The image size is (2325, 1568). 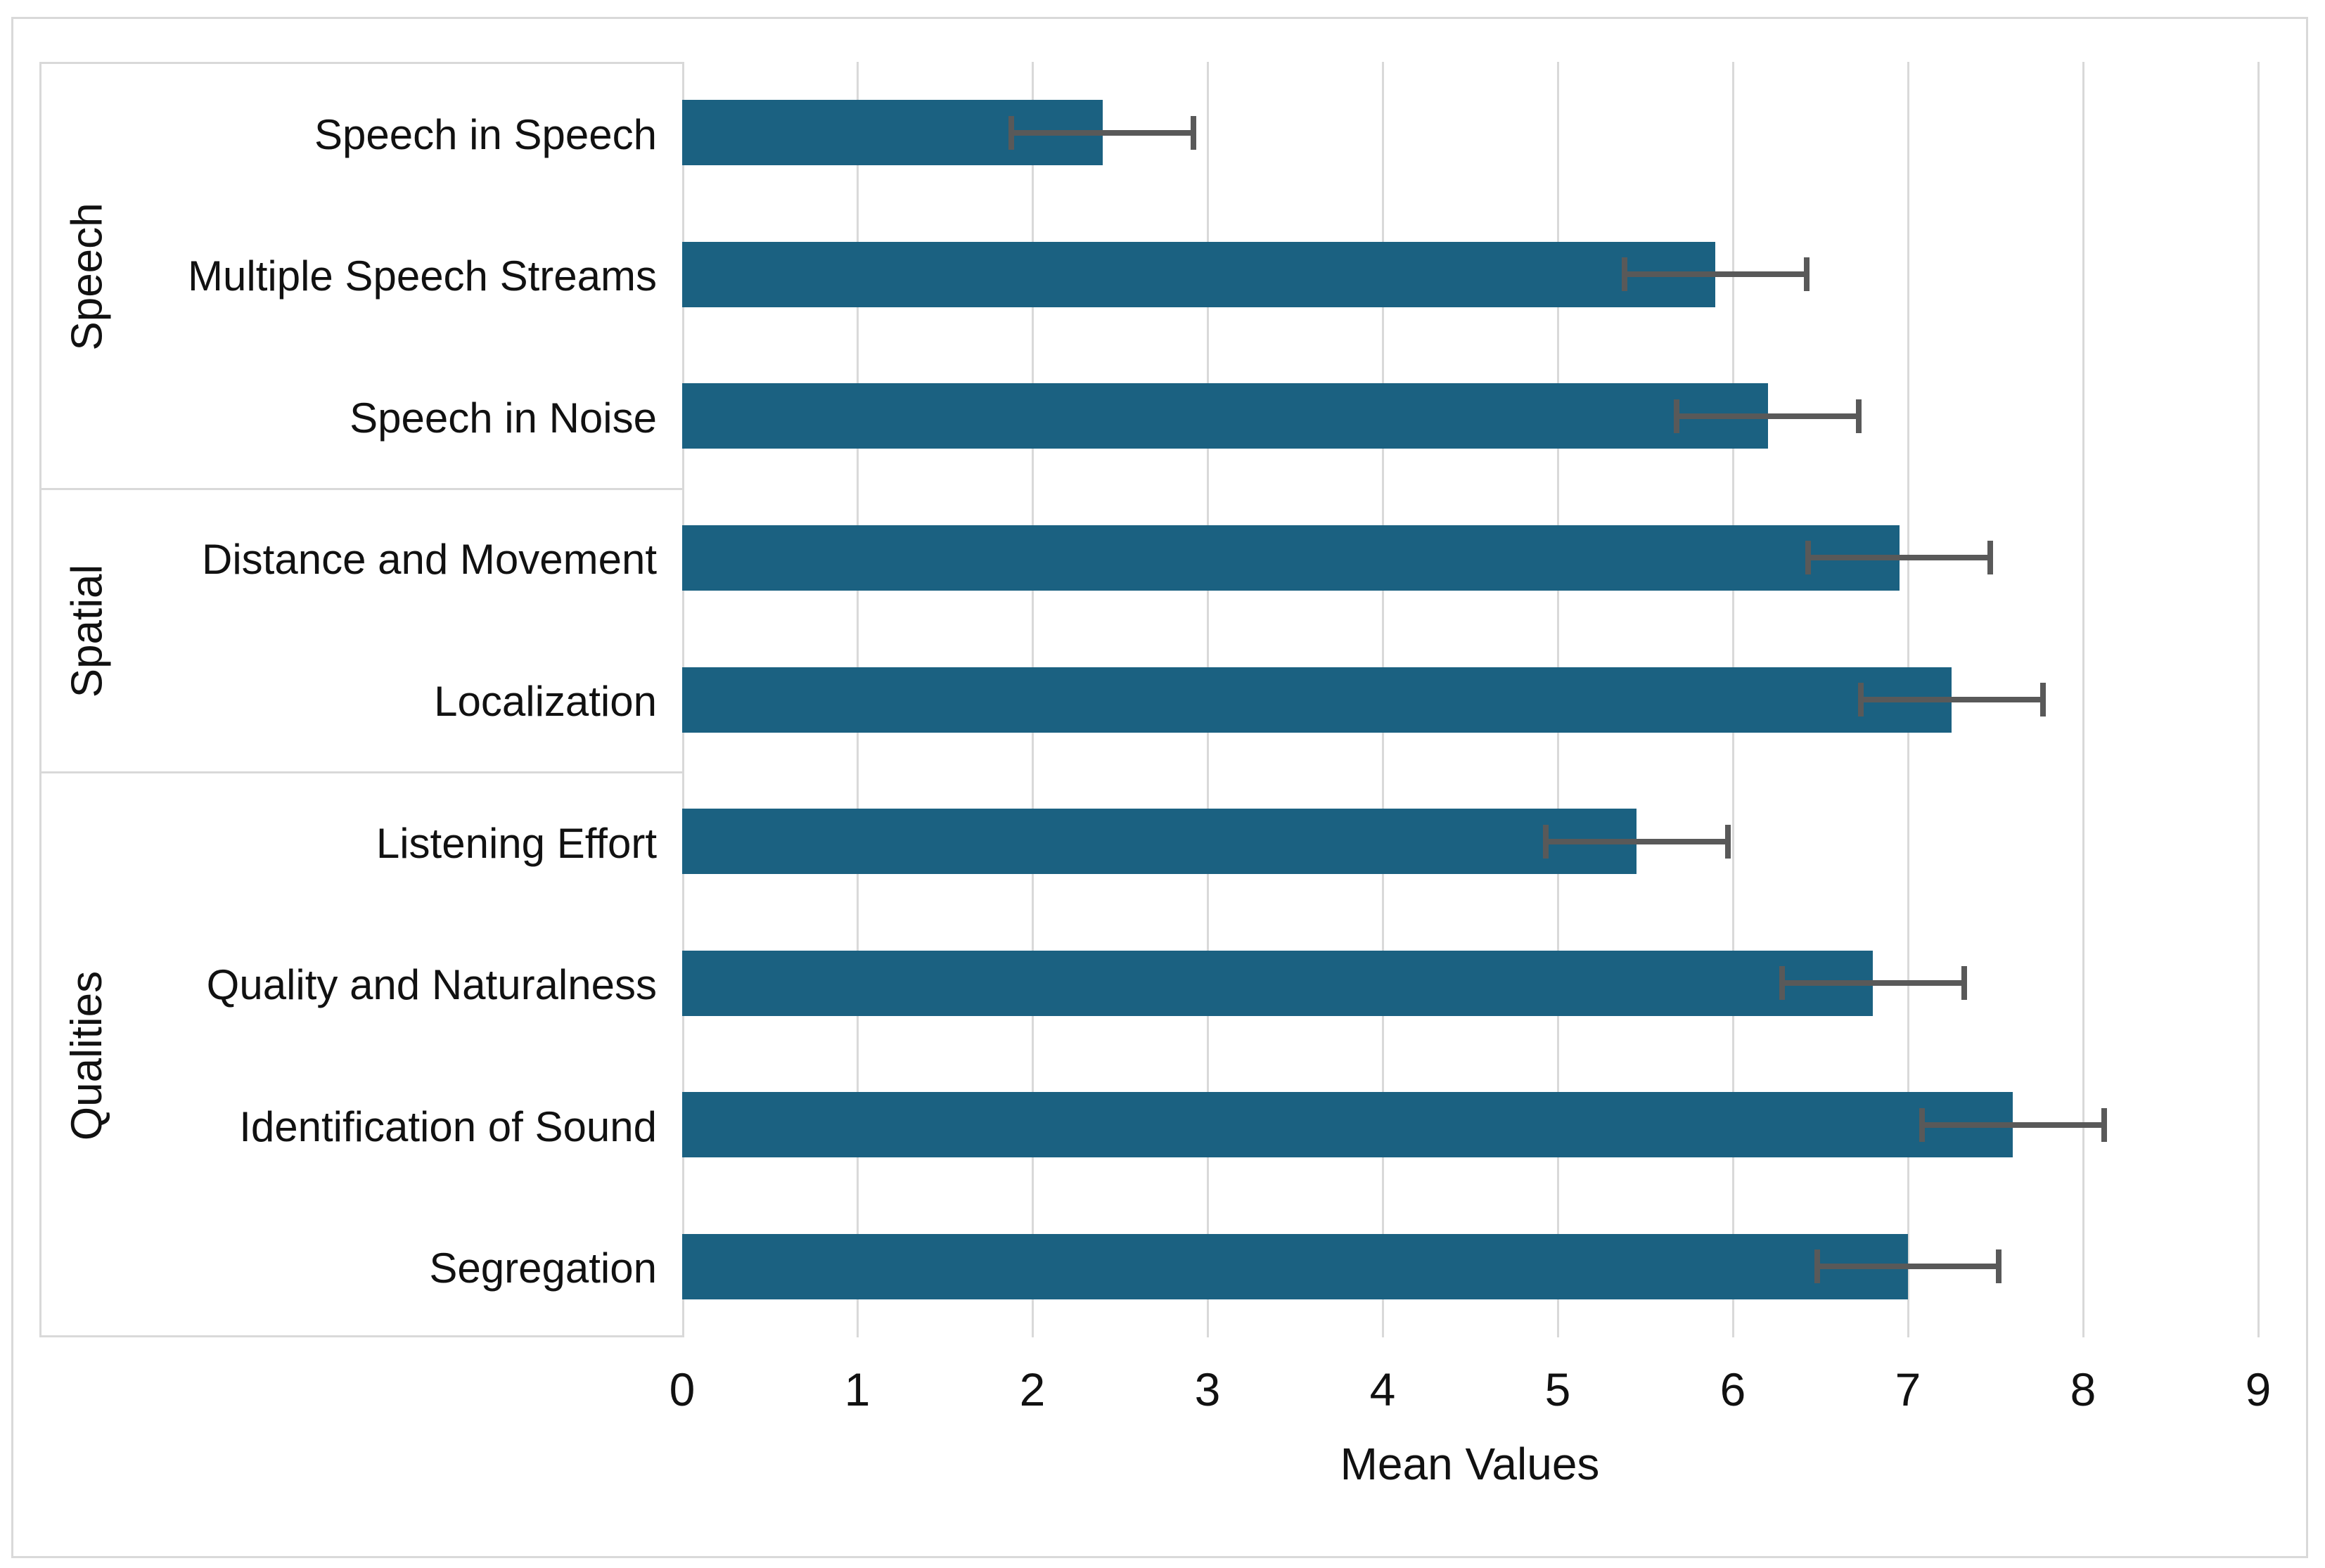 I want to click on group-label-band: Spatial, so click(x=87, y=631).